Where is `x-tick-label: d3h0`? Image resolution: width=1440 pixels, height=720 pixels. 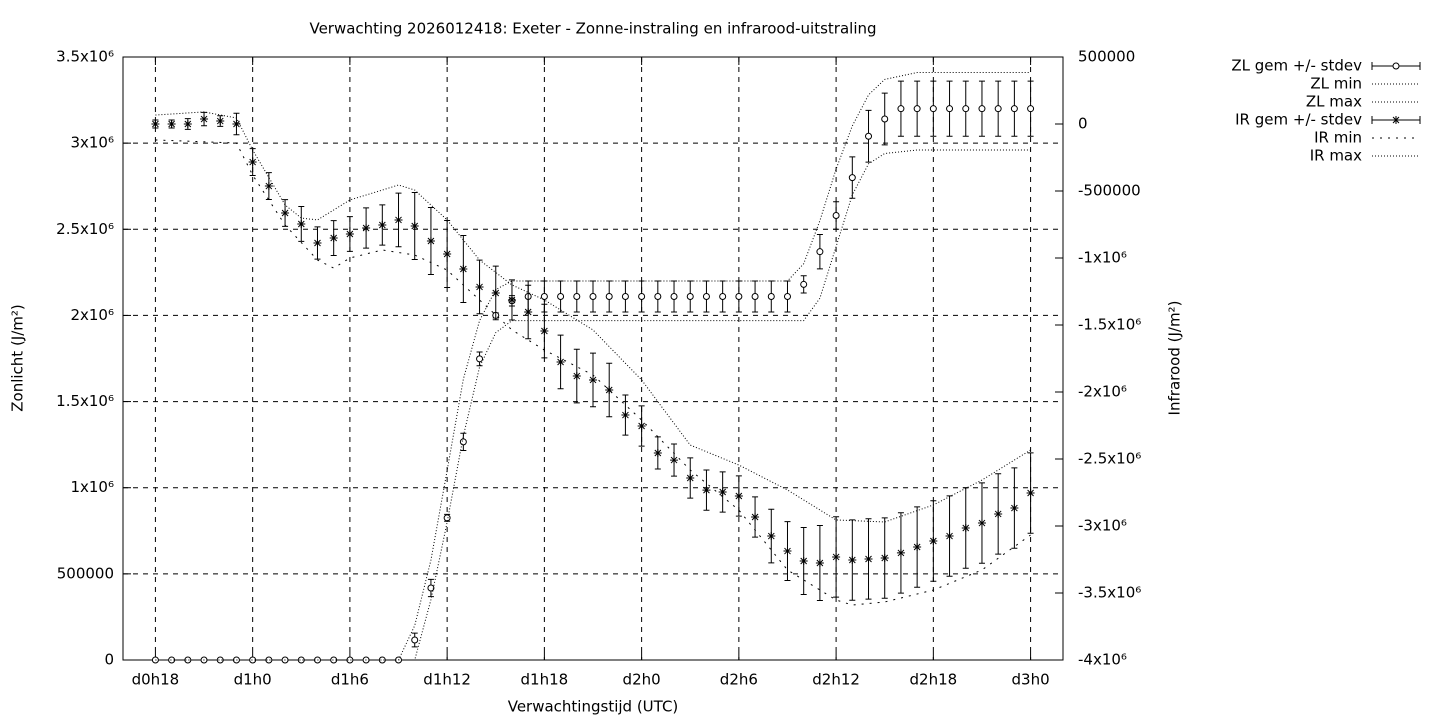 x-tick-label: d3h0 is located at coordinates (1031, 680).